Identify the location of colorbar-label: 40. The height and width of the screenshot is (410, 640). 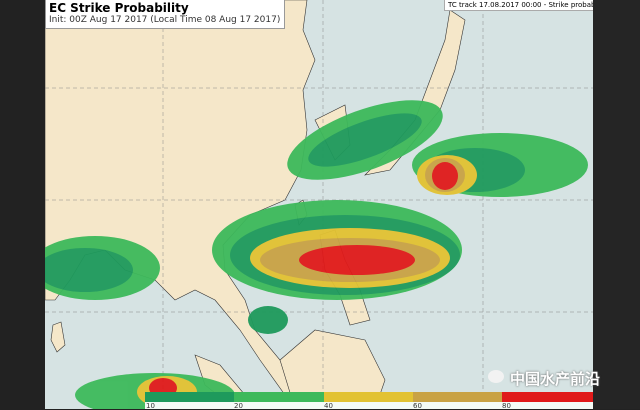
(328, 406).